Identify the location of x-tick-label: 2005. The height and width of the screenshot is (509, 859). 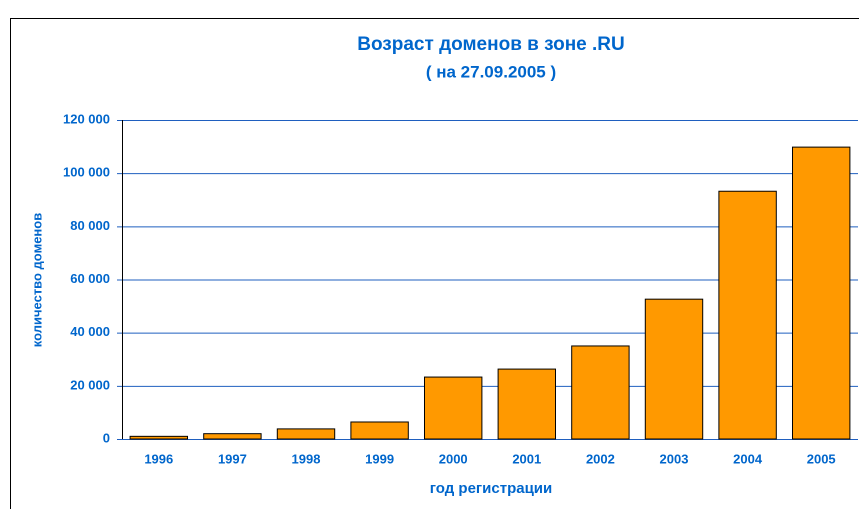
(821, 458).